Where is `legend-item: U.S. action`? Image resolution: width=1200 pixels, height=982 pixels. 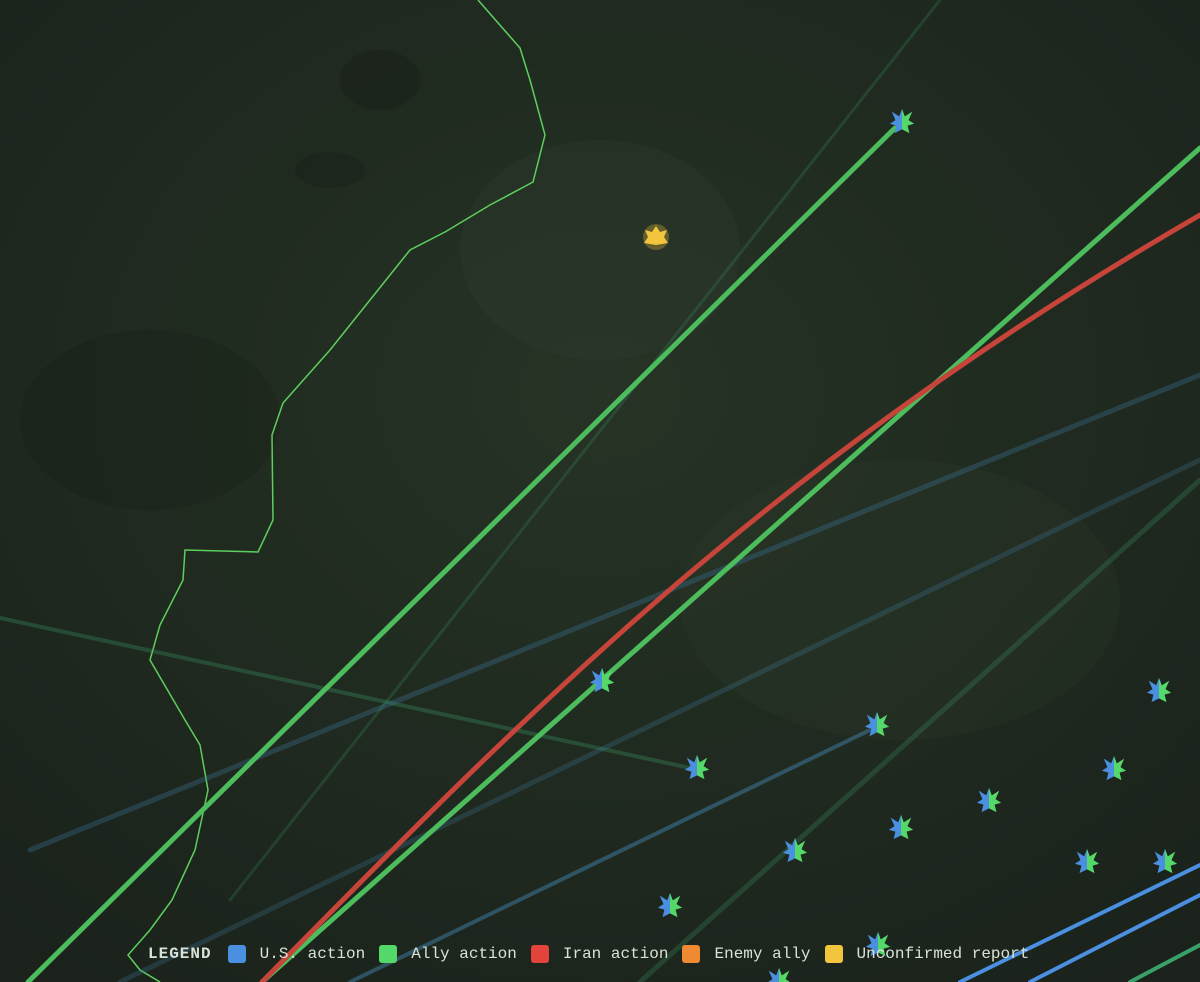 legend-item: U.S. action is located at coordinates (296, 954).